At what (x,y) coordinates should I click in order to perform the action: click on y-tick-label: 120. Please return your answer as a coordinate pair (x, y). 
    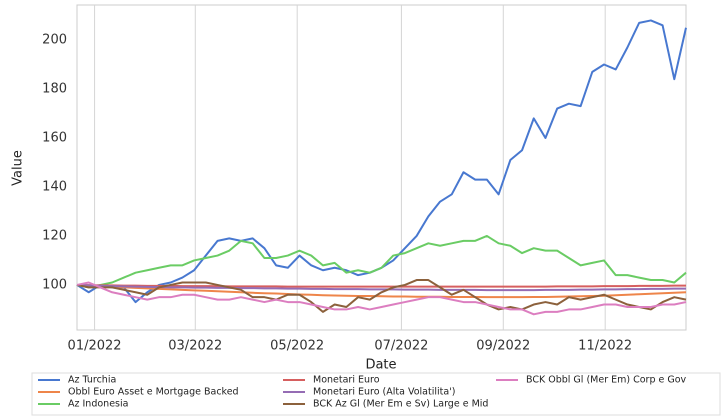
    Looking at the image, I should click on (54, 235).